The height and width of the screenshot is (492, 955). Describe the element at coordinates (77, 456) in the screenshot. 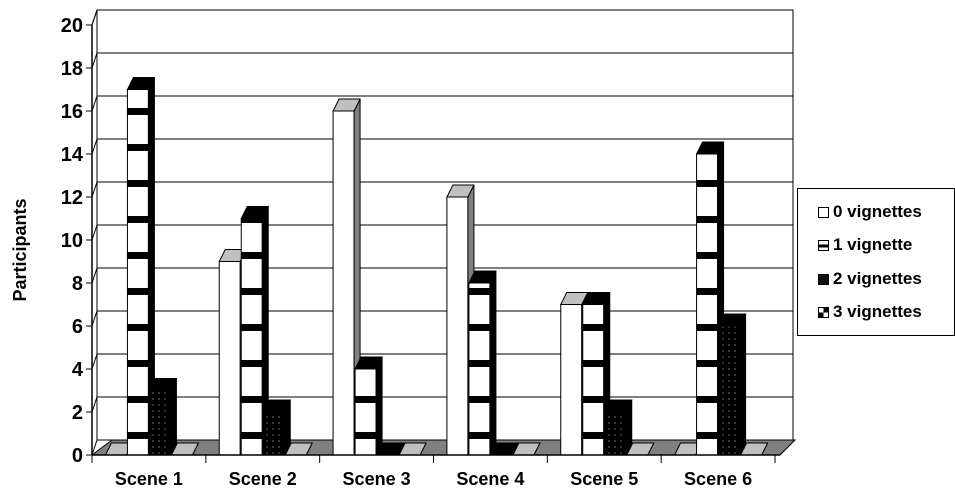

I see `y-tick-label: 0` at that location.